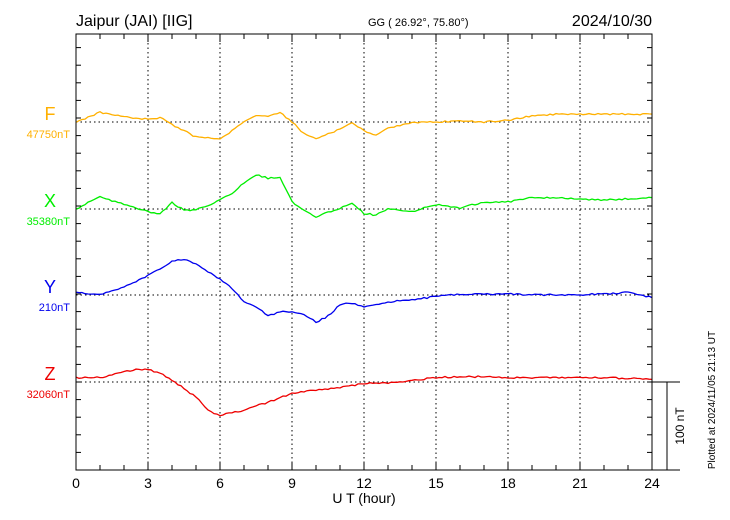  I want to click on x-tick-label: 18, so click(508, 483).